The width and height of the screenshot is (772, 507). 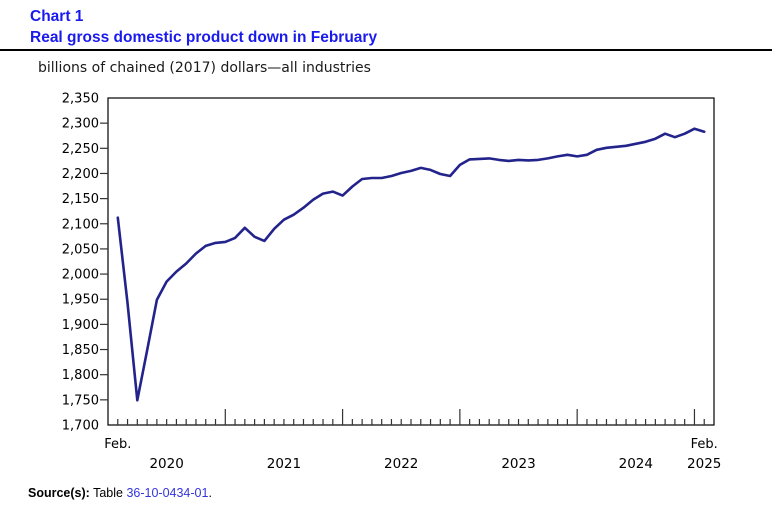 What do you see at coordinates (80, 174) in the screenshot?
I see `y-axis-label: 2,200` at bounding box center [80, 174].